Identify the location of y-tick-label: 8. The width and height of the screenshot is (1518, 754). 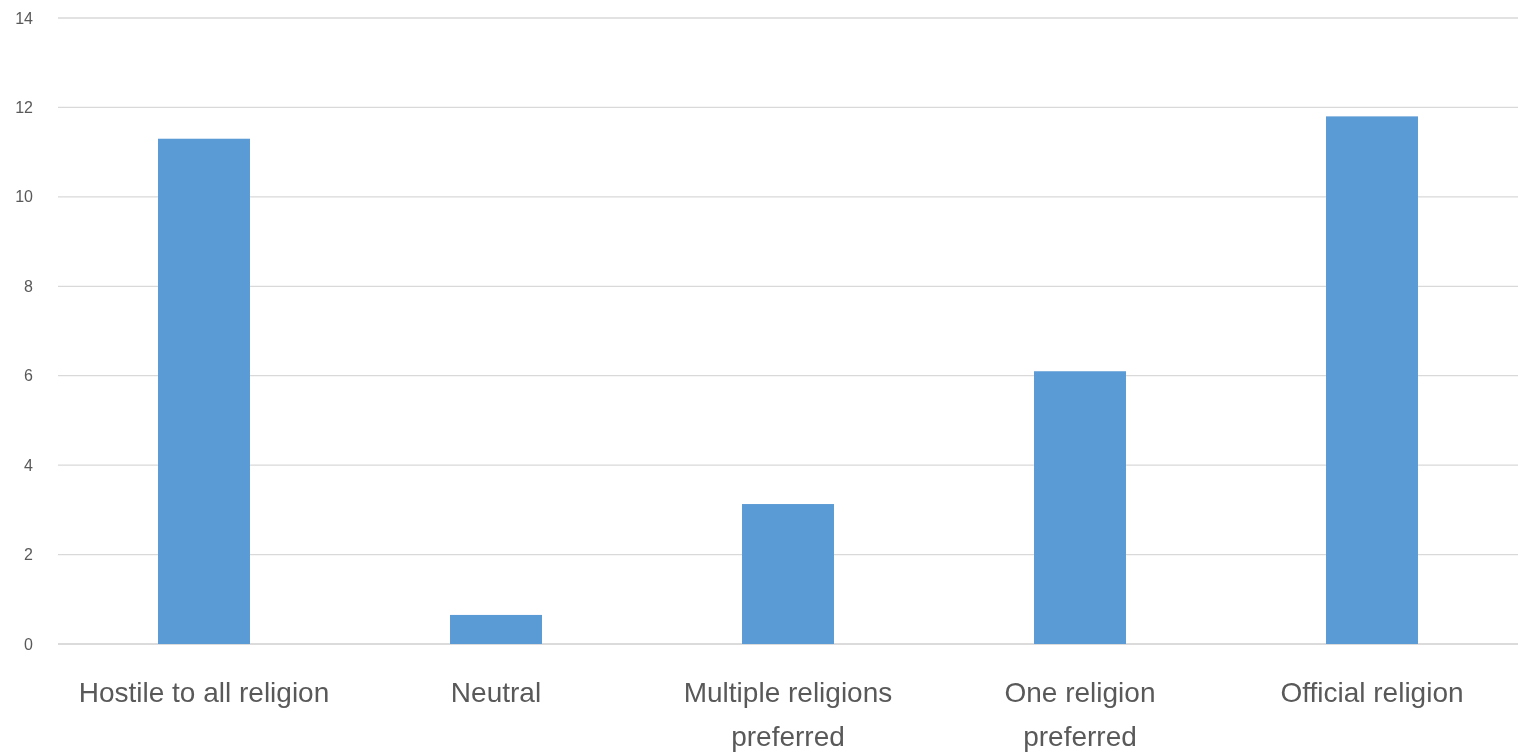
(29, 286).